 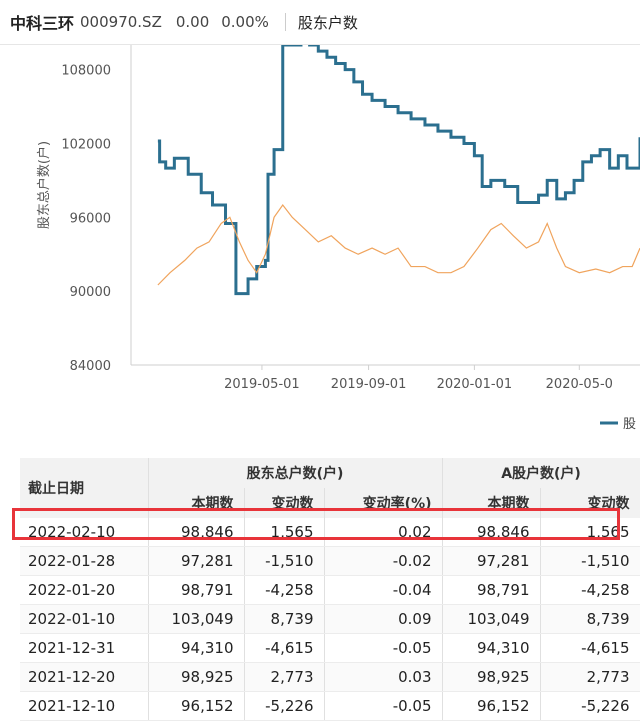 I want to click on stock-code: 000970.SZ, so click(x=121, y=22).